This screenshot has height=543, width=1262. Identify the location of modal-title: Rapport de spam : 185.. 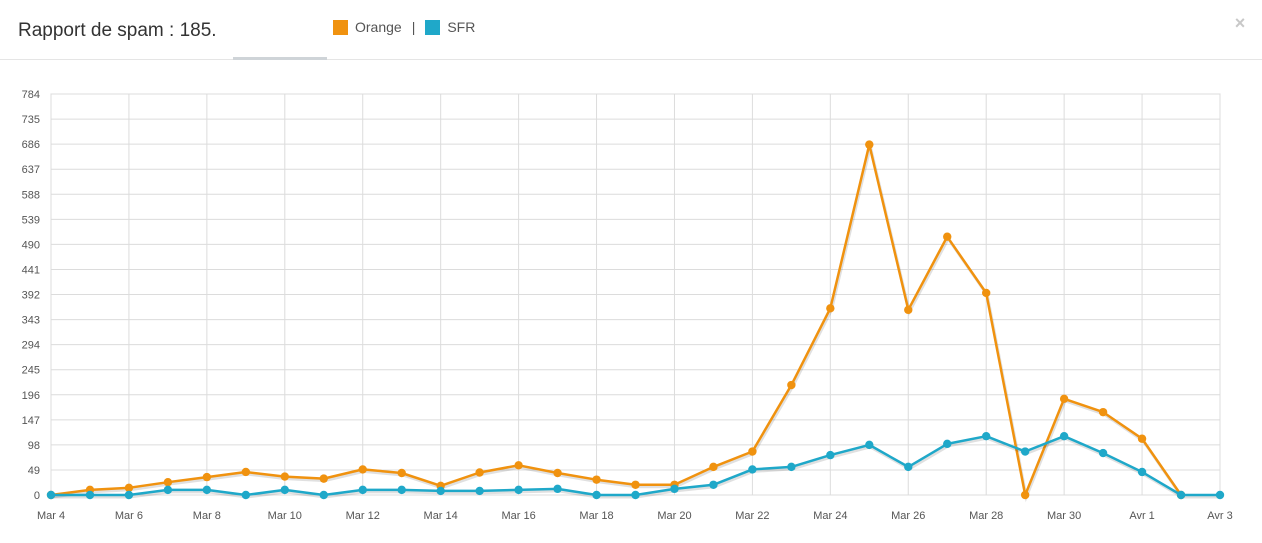
(117, 30).